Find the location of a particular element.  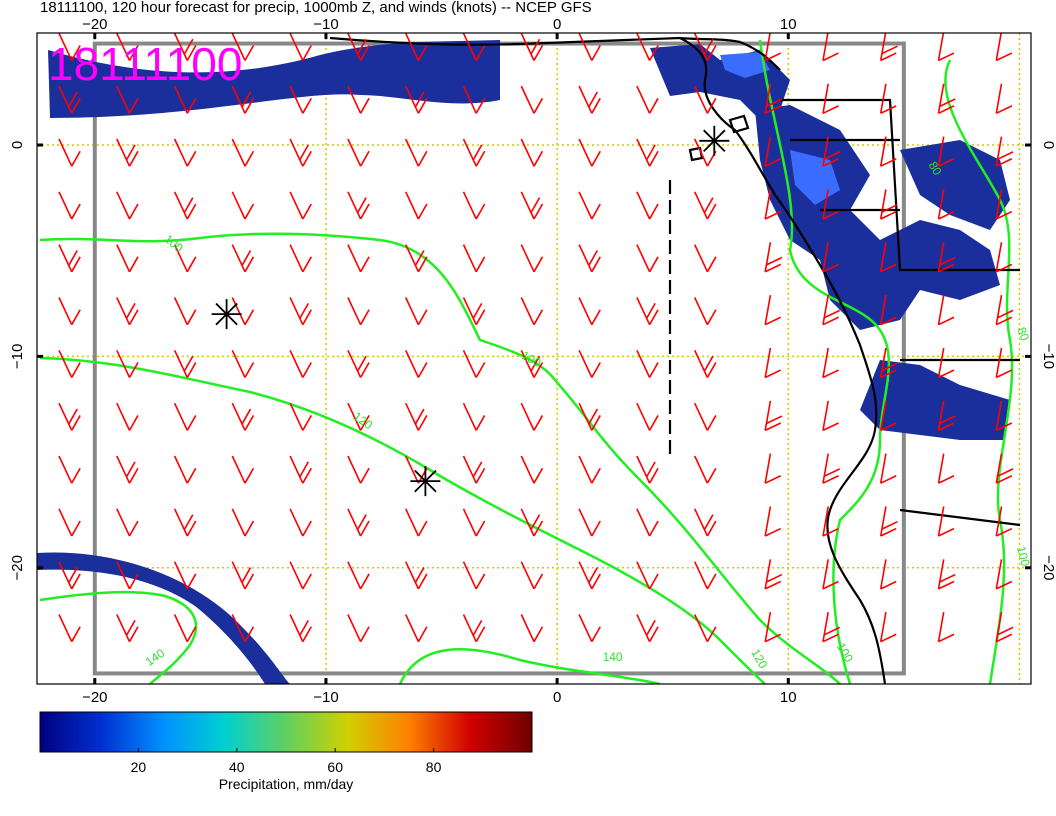

lat-tick-label-right: −10 is located at coordinates (1048, 356).